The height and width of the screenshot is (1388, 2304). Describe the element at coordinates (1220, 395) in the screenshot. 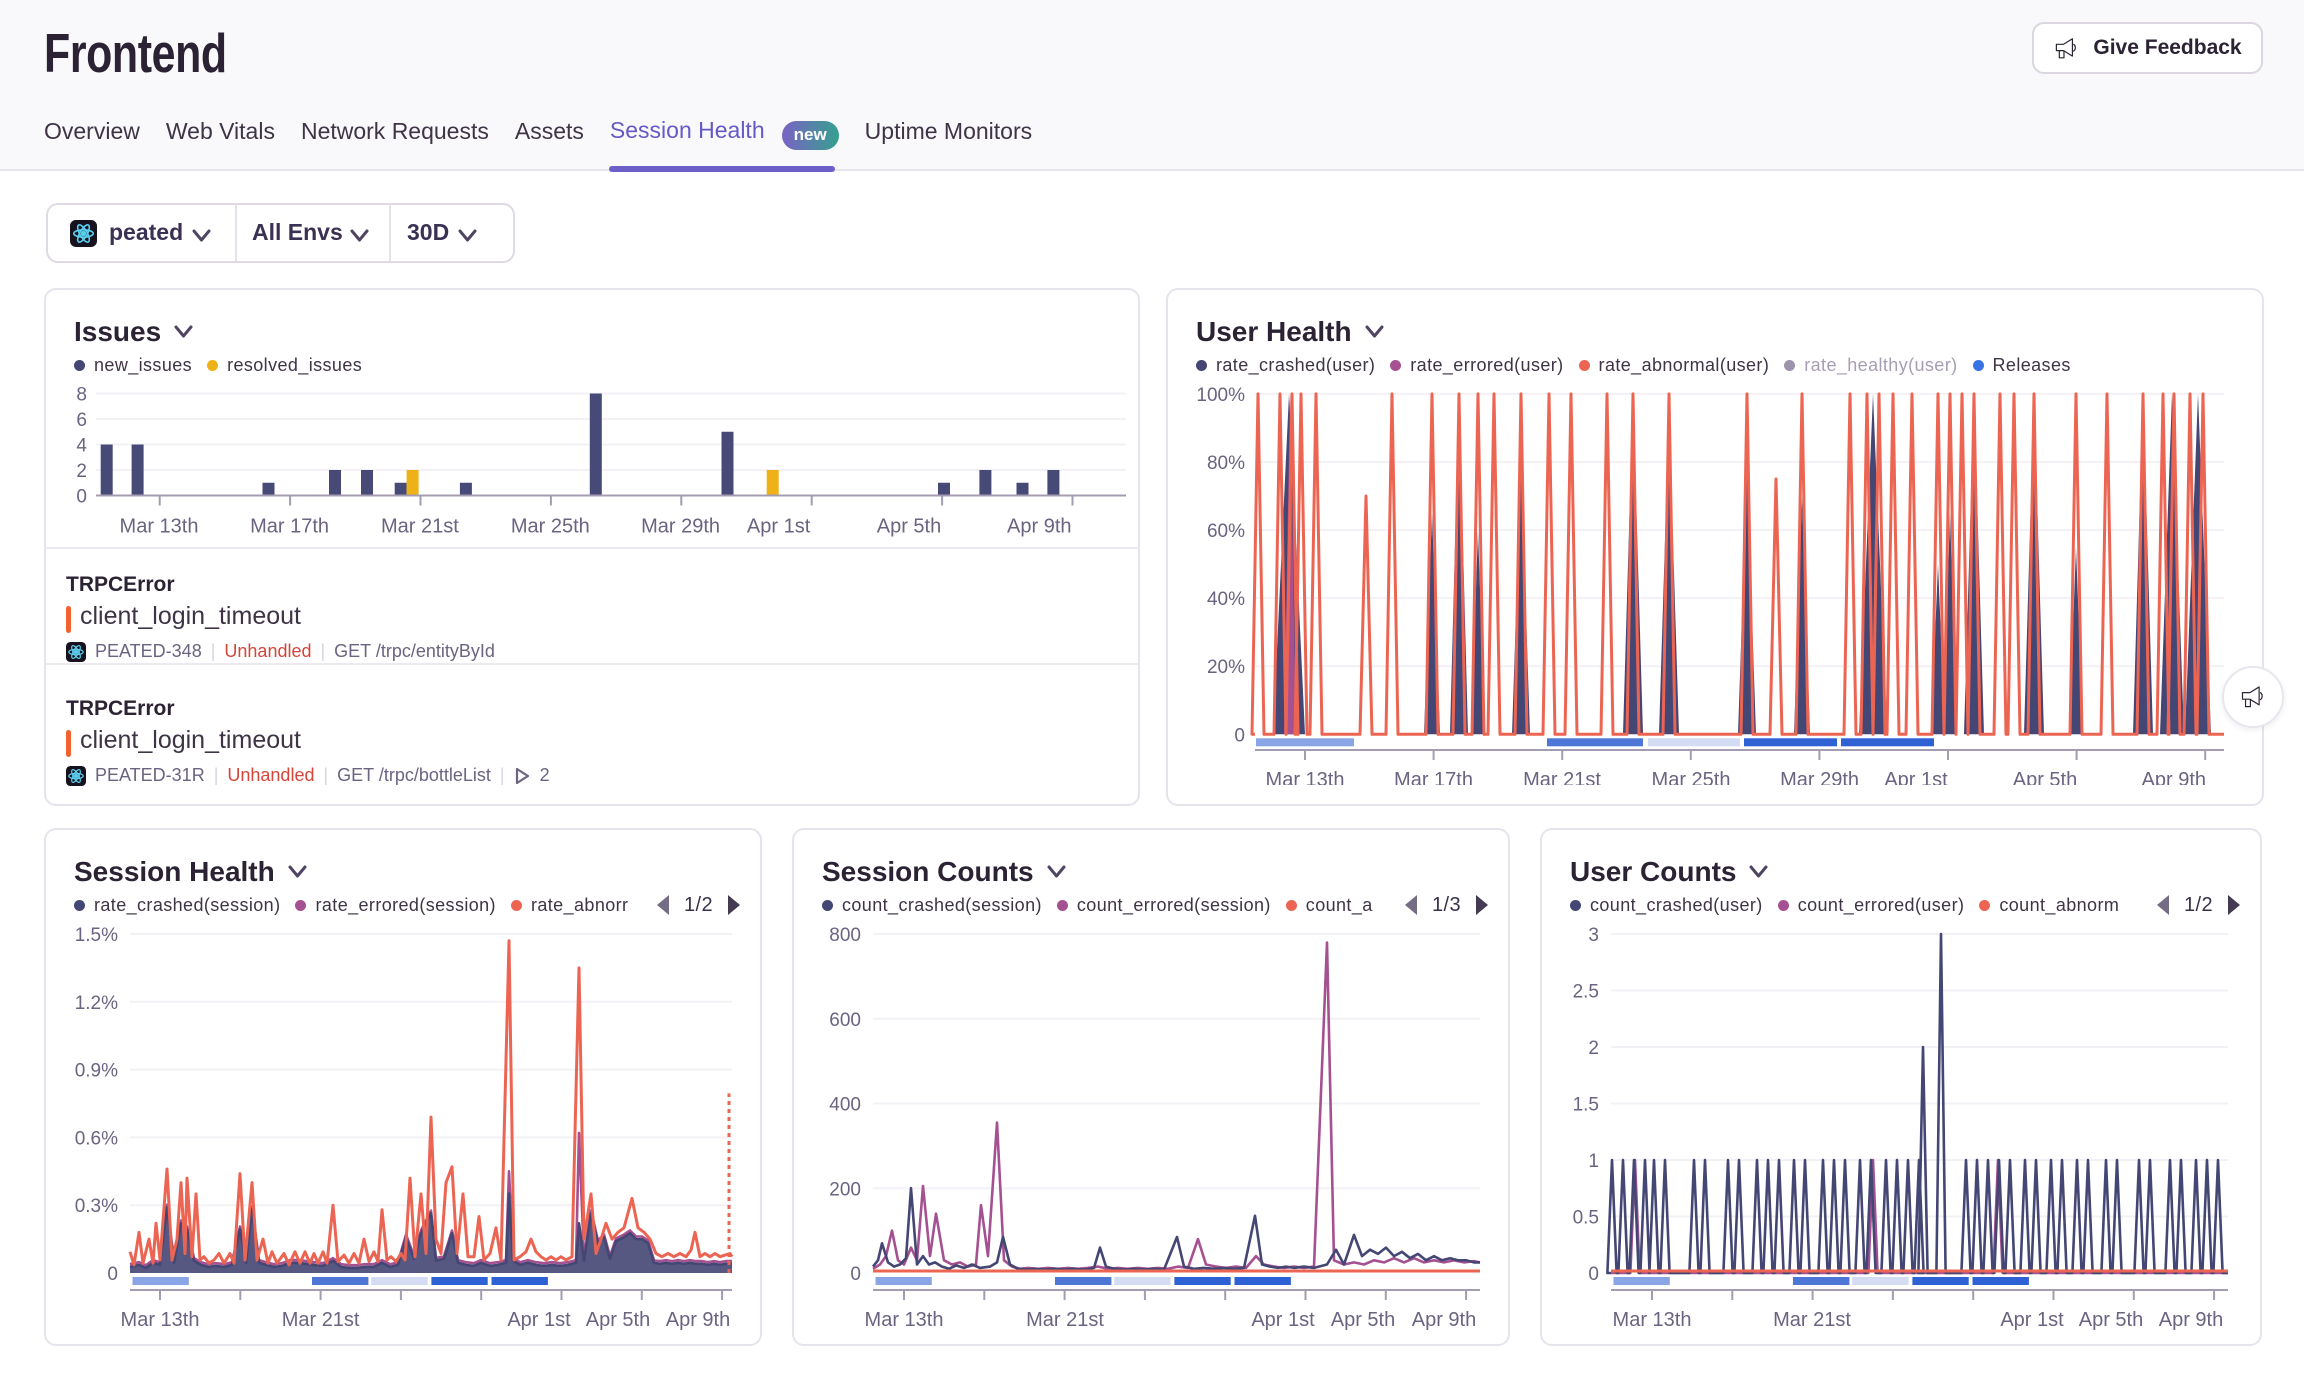

I see `svg-text: 100%` at that location.